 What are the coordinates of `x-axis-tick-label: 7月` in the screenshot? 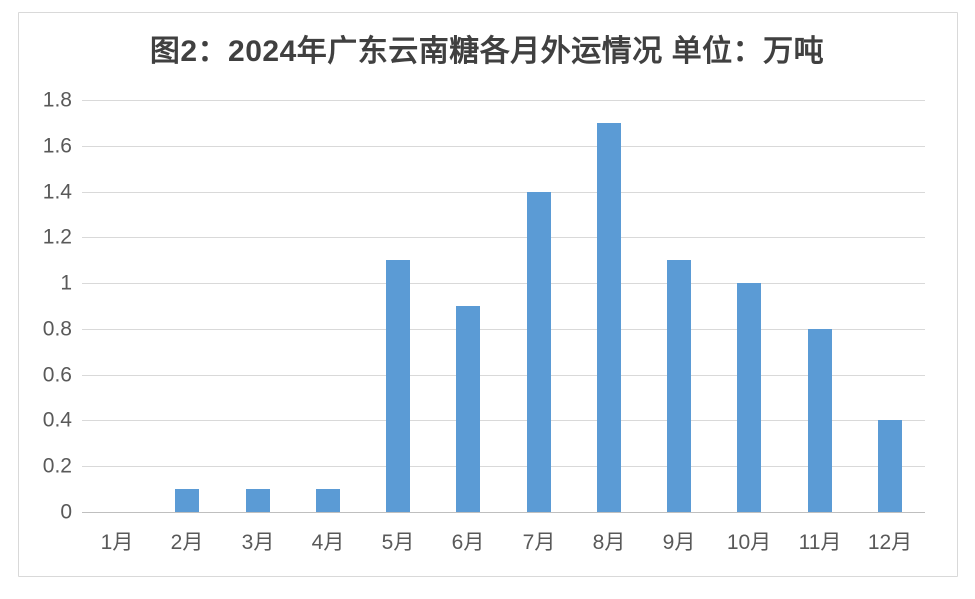 It's located at (539, 542).